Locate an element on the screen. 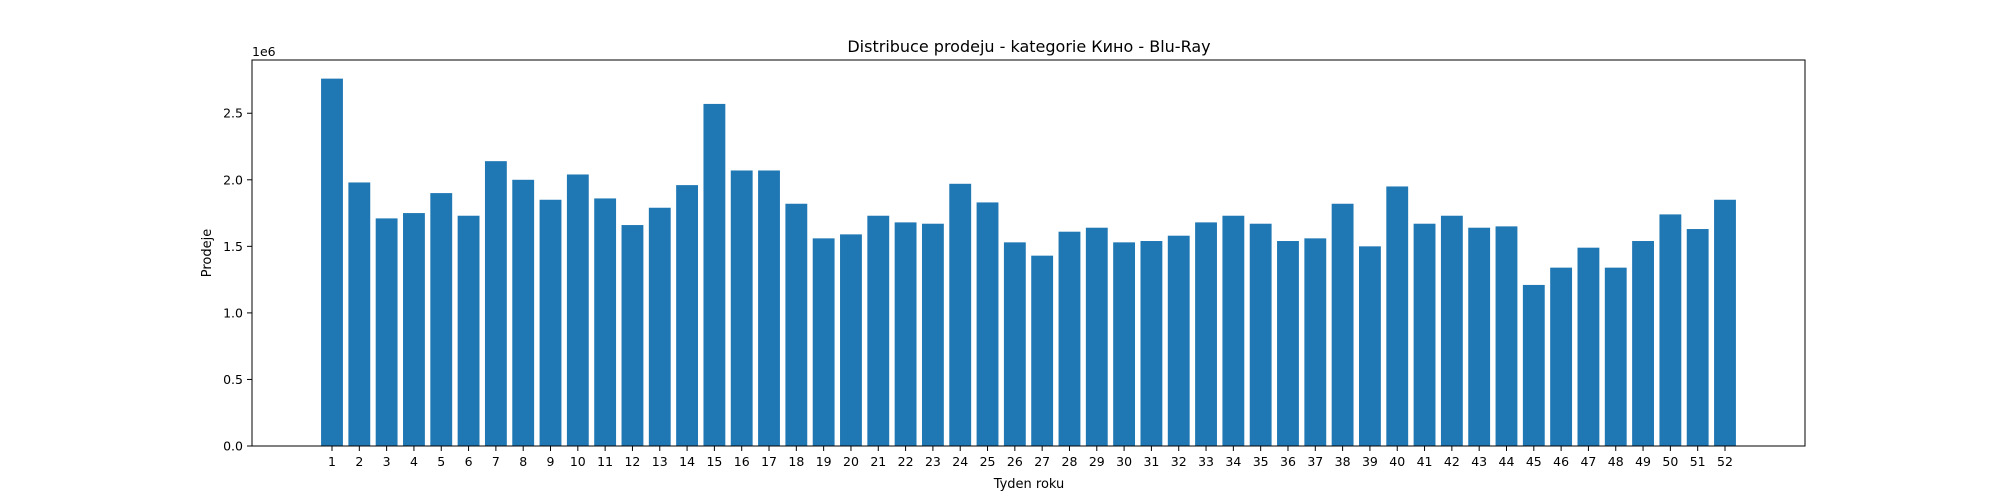 The width and height of the screenshot is (2000, 500). x-tick-label: 27 is located at coordinates (1042, 461).